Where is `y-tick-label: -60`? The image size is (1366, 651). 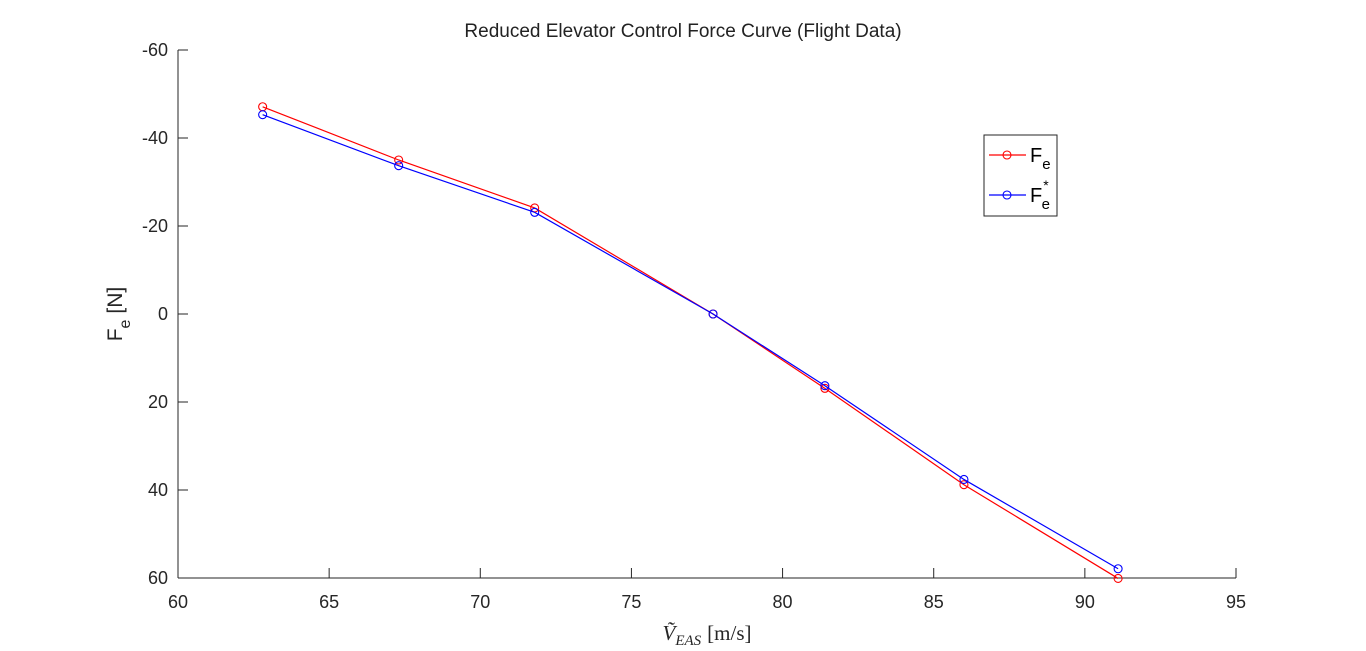
y-tick-label: -60 is located at coordinates (155, 50).